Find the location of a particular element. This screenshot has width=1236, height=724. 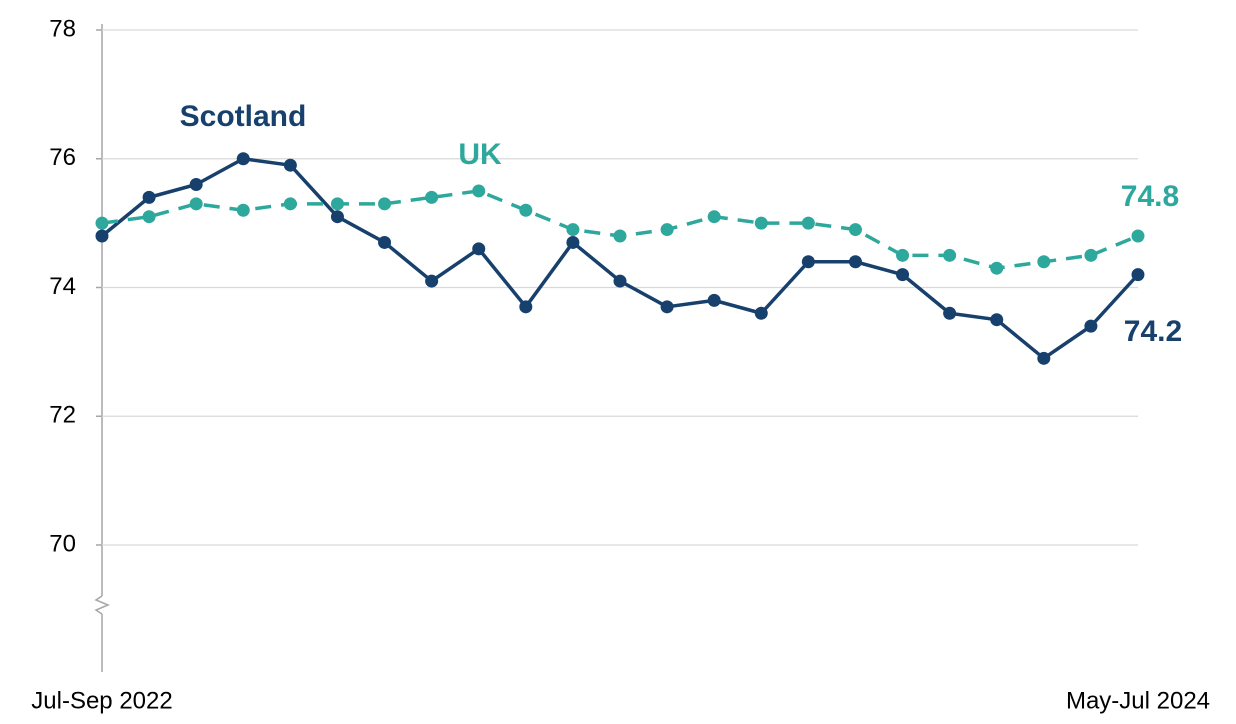

x-tick-label: Jul-Sep 2022 is located at coordinates (101, 700).